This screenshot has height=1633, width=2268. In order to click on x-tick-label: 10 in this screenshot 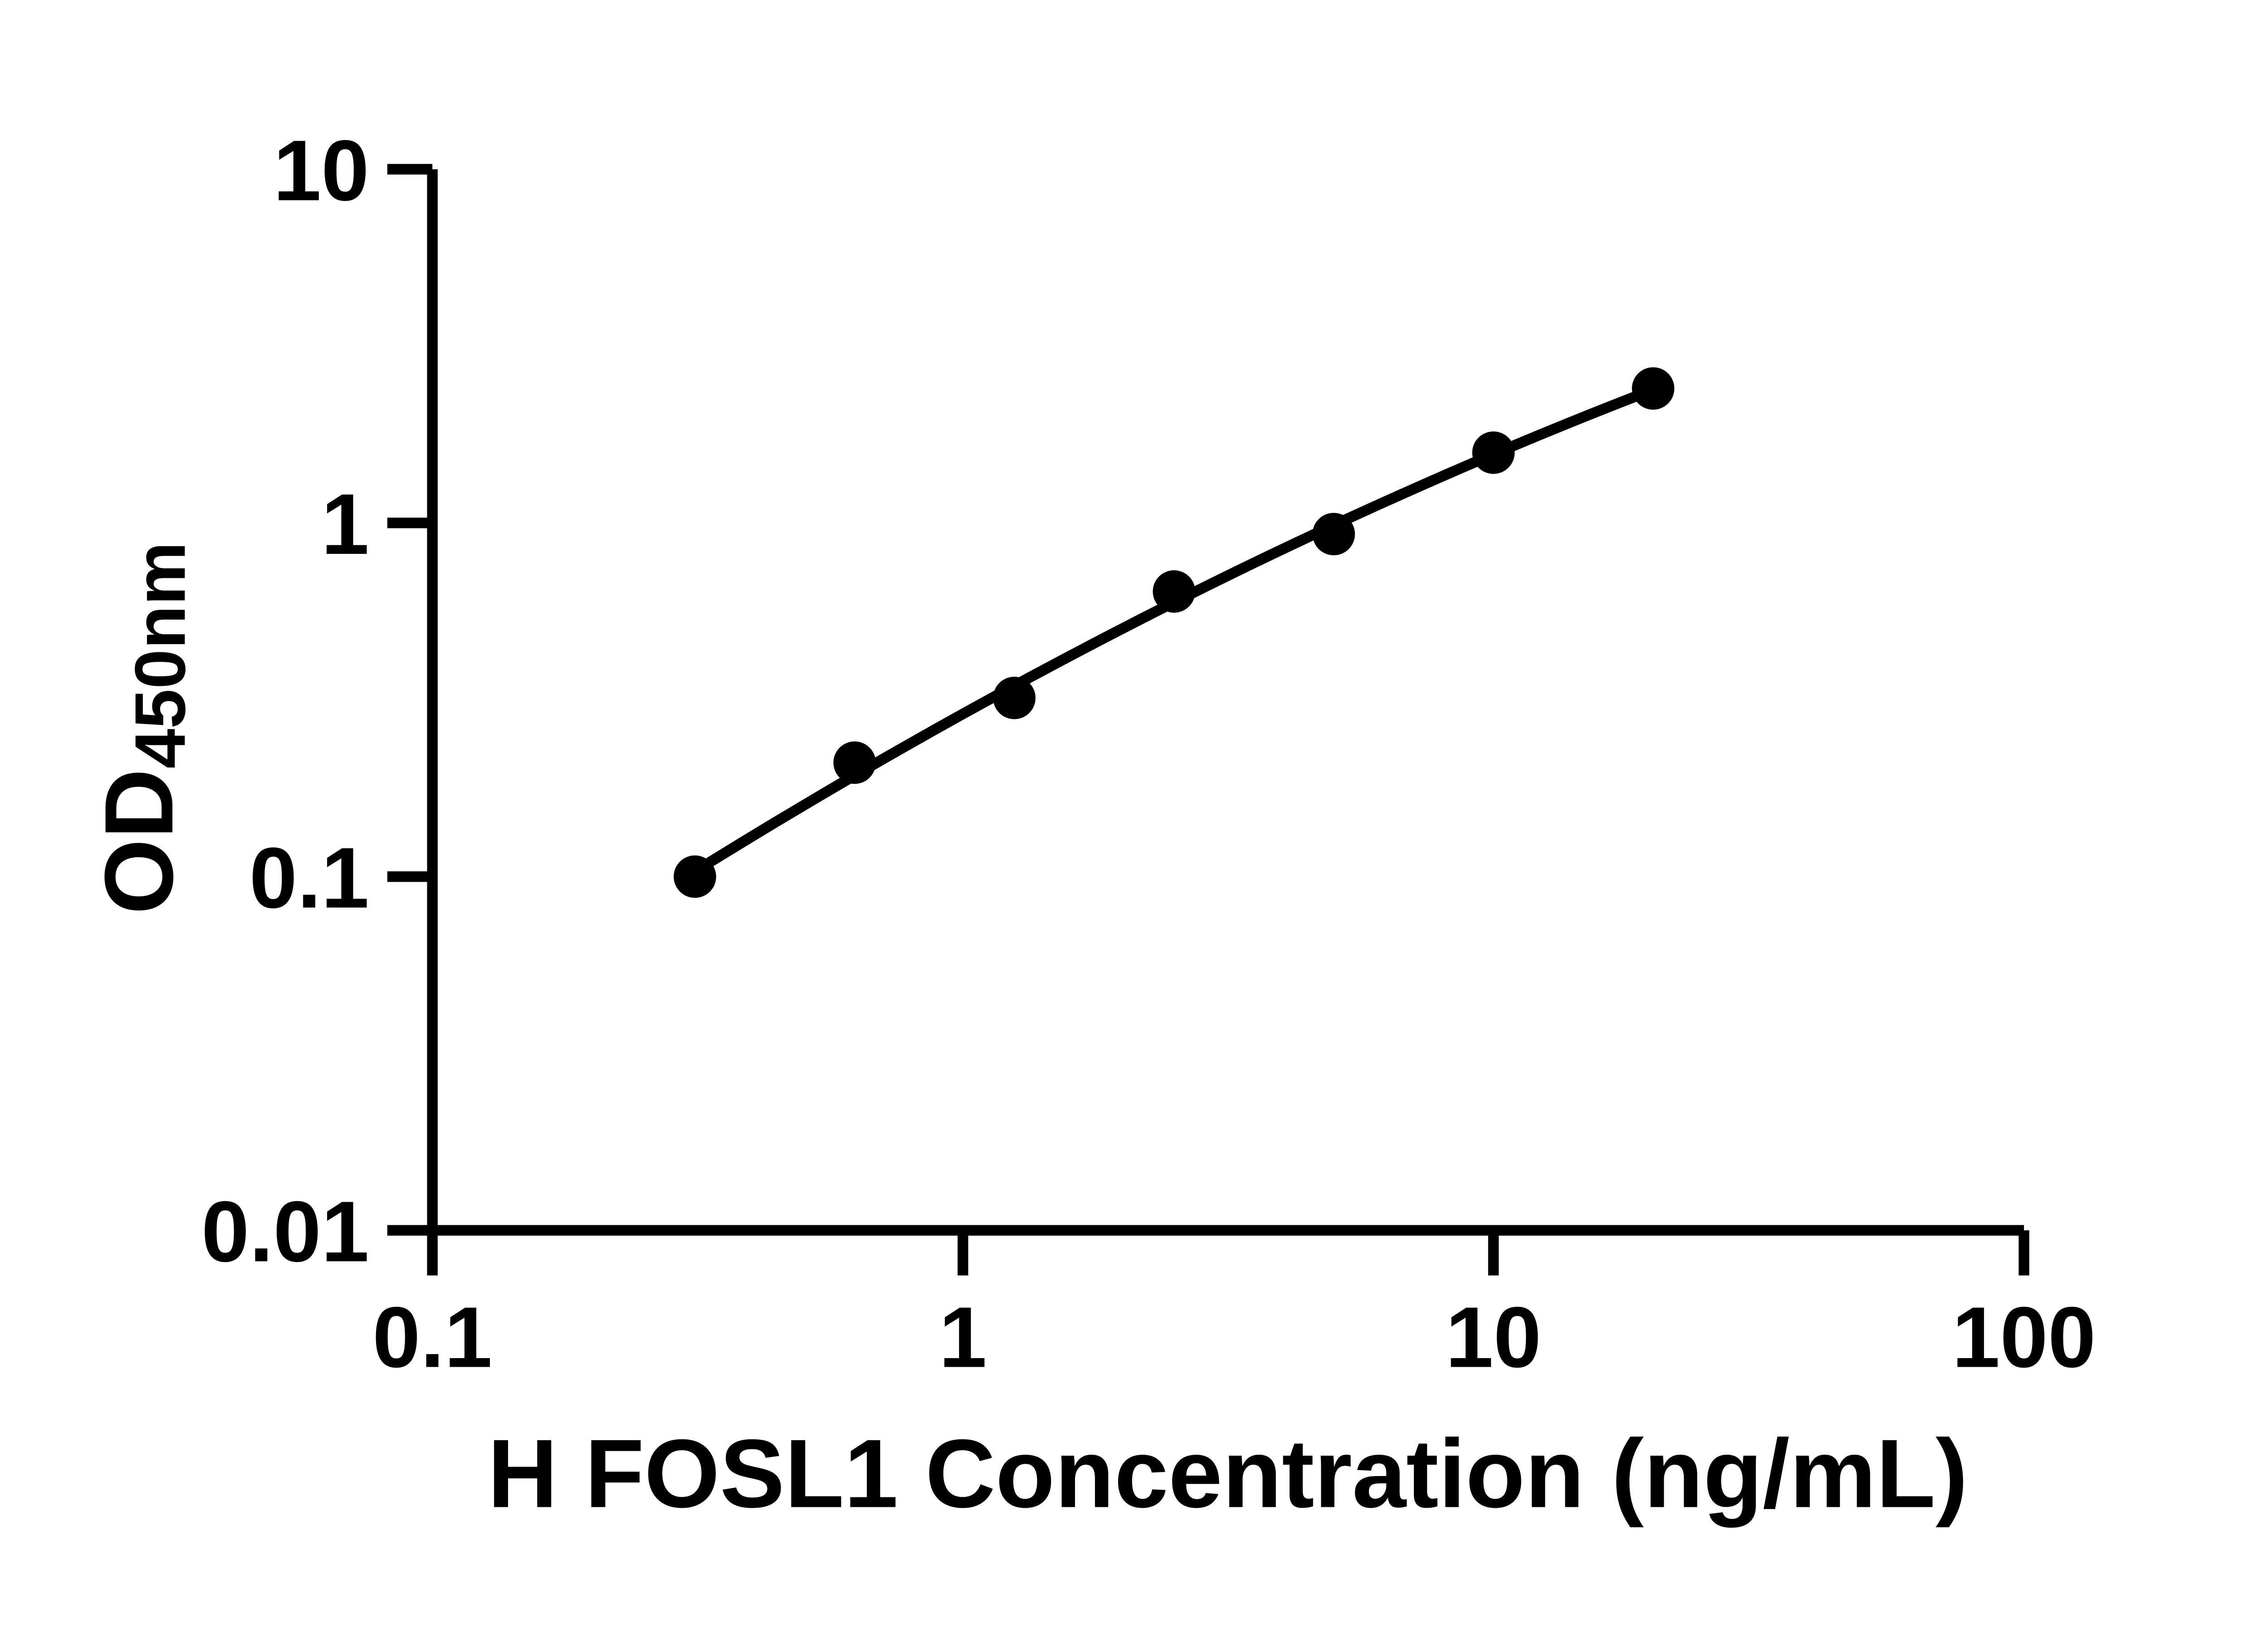, I will do `click(1494, 1337)`.